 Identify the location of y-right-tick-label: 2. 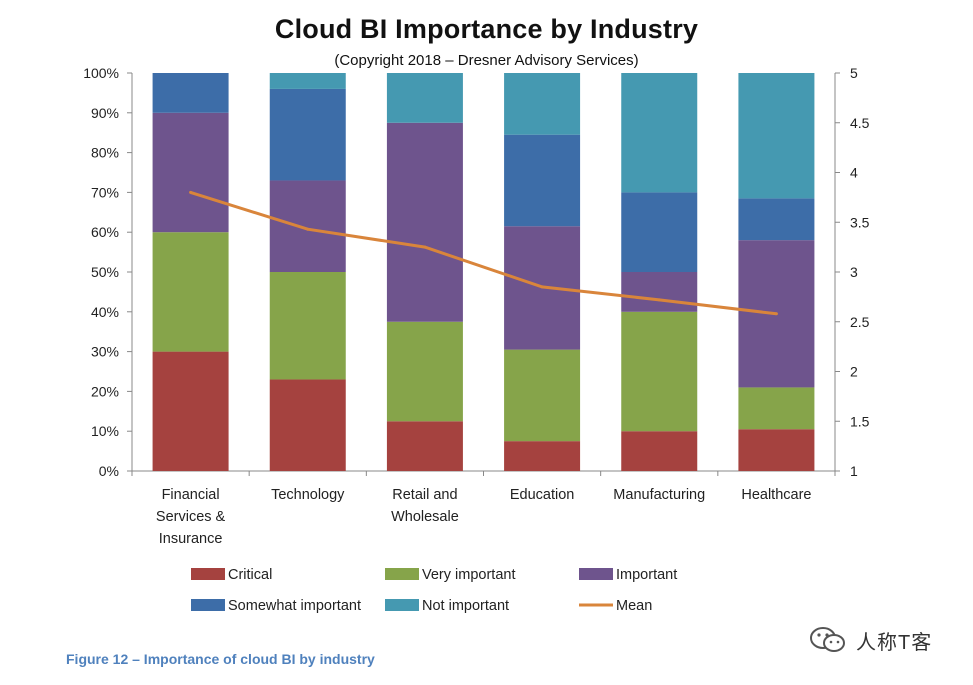
(854, 372).